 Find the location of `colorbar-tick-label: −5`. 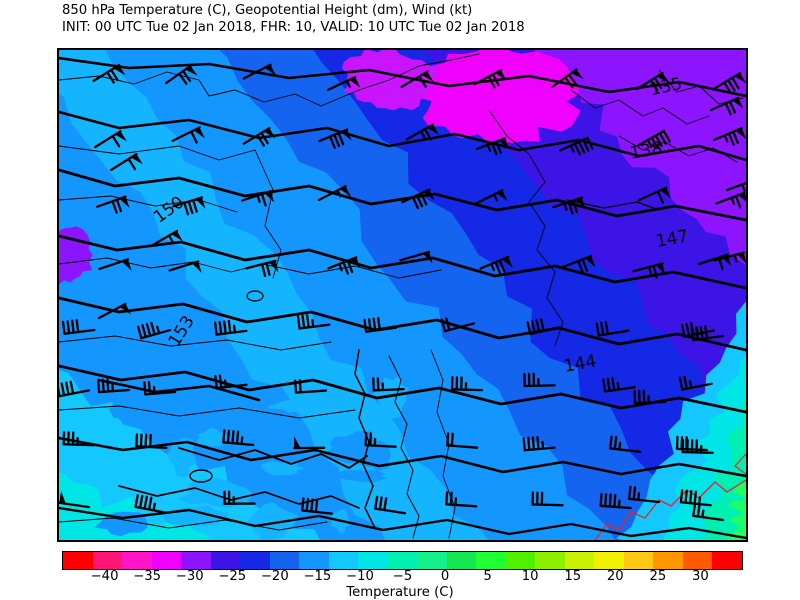

colorbar-tick-label: −5 is located at coordinates (402, 576).